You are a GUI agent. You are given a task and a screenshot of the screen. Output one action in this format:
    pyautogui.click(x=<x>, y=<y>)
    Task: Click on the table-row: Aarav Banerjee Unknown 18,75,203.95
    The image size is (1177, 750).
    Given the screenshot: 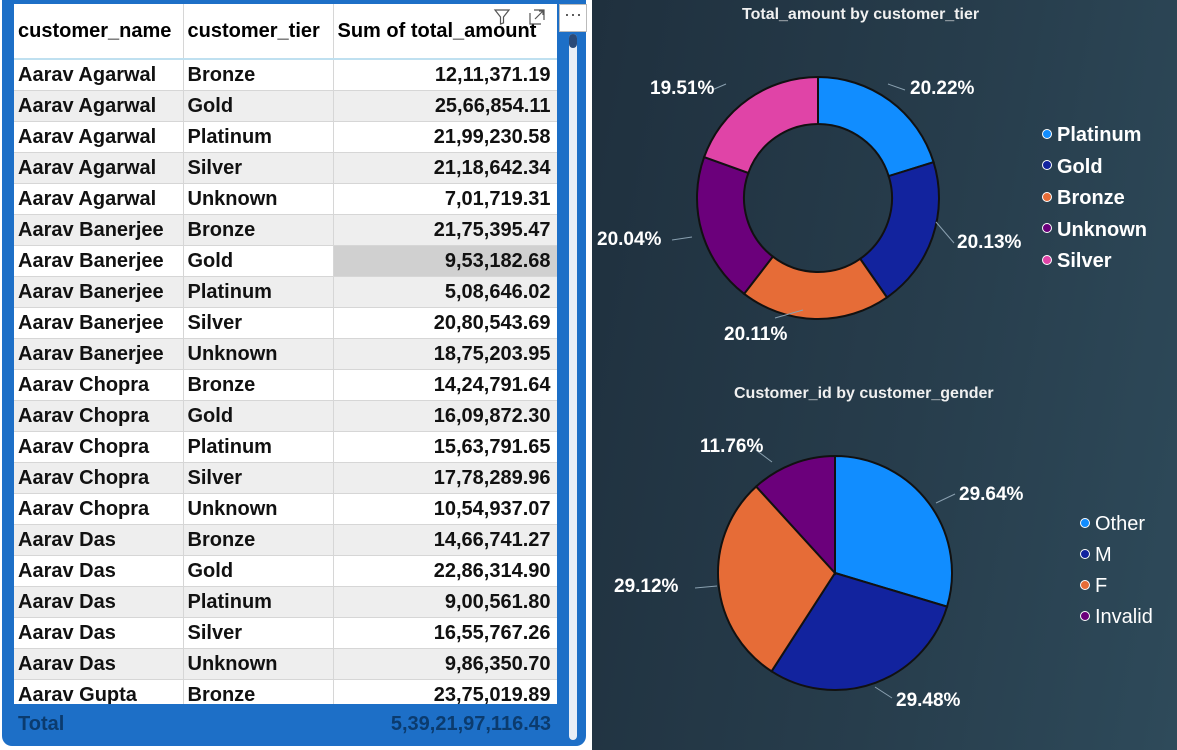 What is the action you would take?
    pyautogui.click(x=285, y=354)
    